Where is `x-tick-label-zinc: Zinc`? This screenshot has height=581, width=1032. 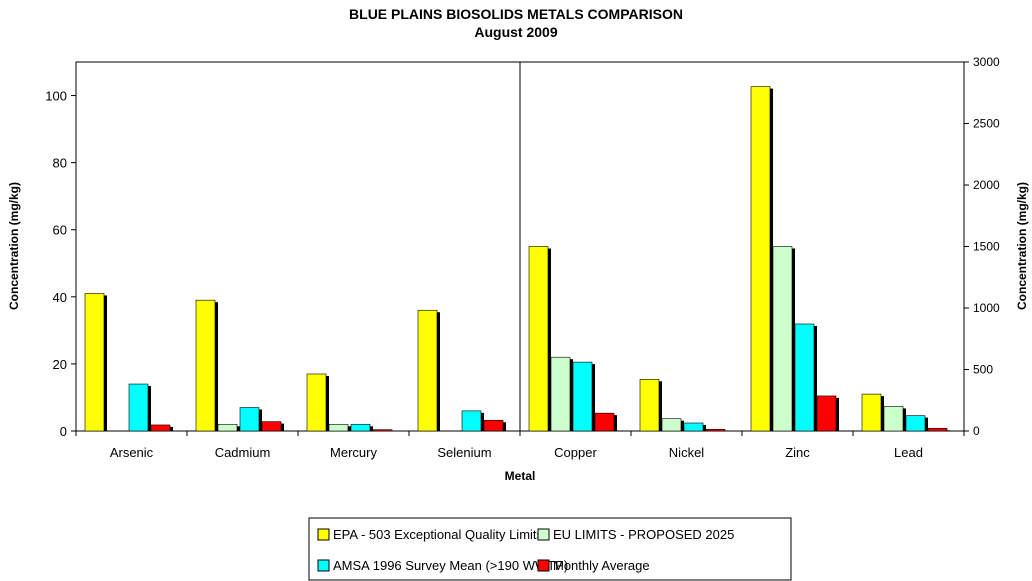
x-tick-label-zinc: Zinc is located at coordinates (797, 452).